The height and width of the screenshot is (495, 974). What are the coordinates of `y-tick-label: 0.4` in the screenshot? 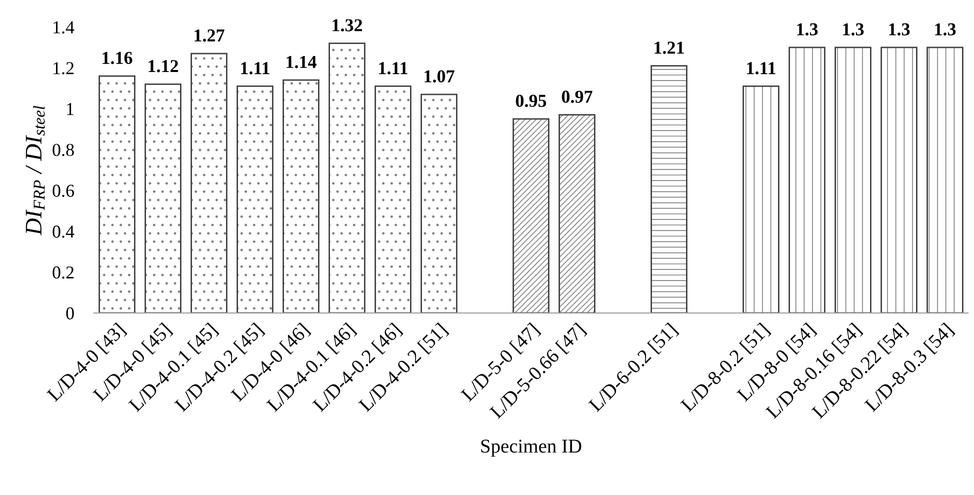 It's located at (63, 232).